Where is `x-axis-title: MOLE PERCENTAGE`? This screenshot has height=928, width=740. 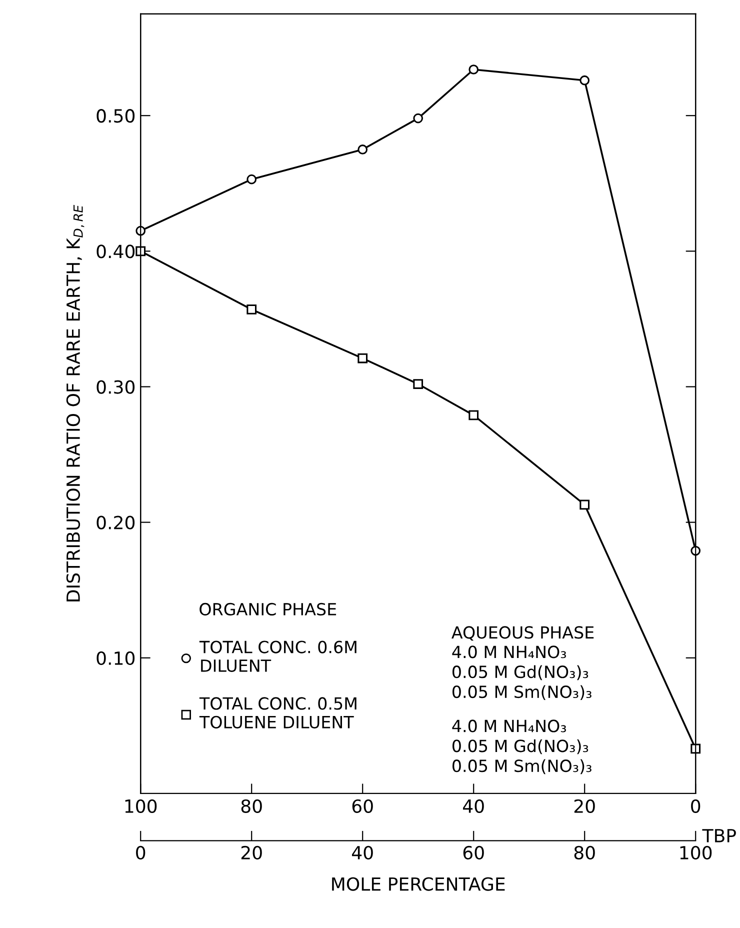
x-axis-title: MOLE PERCENTAGE is located at coordinates (418, 884).